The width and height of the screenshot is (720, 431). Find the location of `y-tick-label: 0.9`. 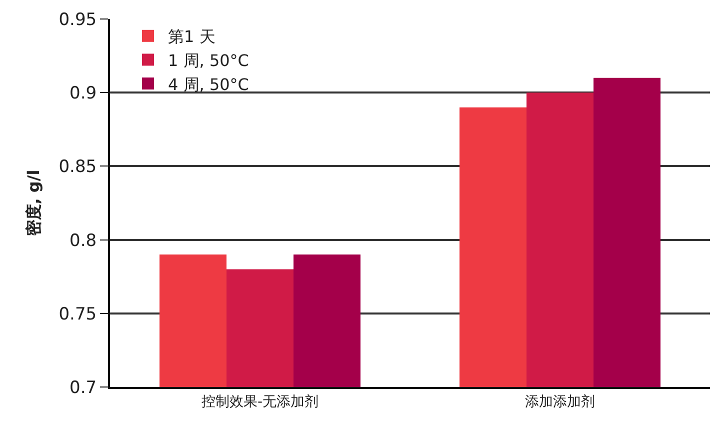

y-tick-label: 0.9 is located at coordinates (83, 94).